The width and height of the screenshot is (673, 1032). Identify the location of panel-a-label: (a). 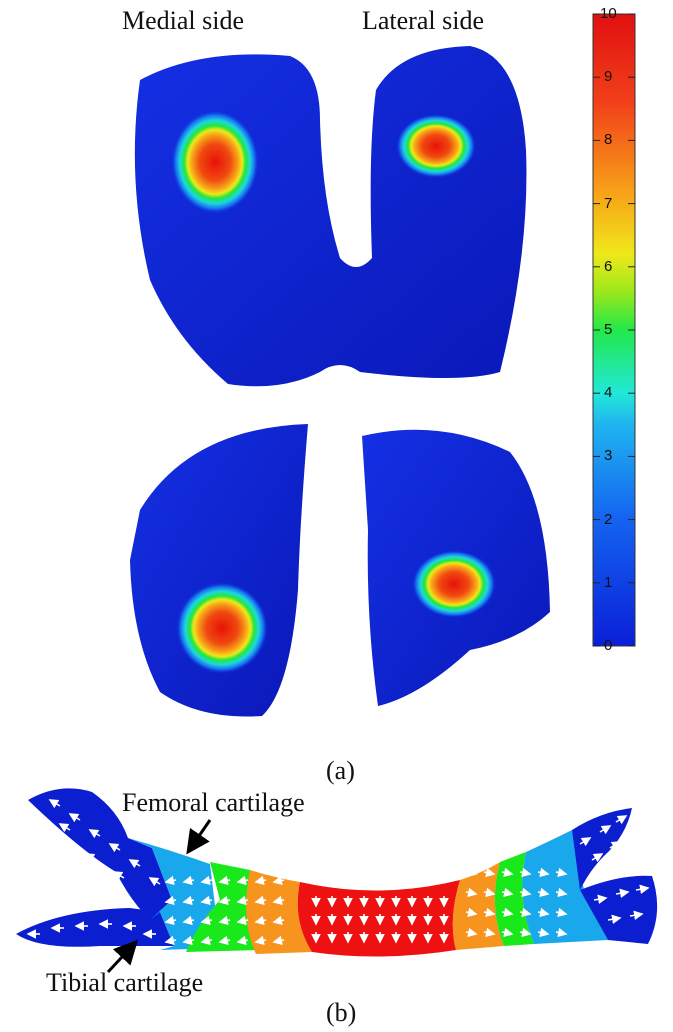
(340, 770).